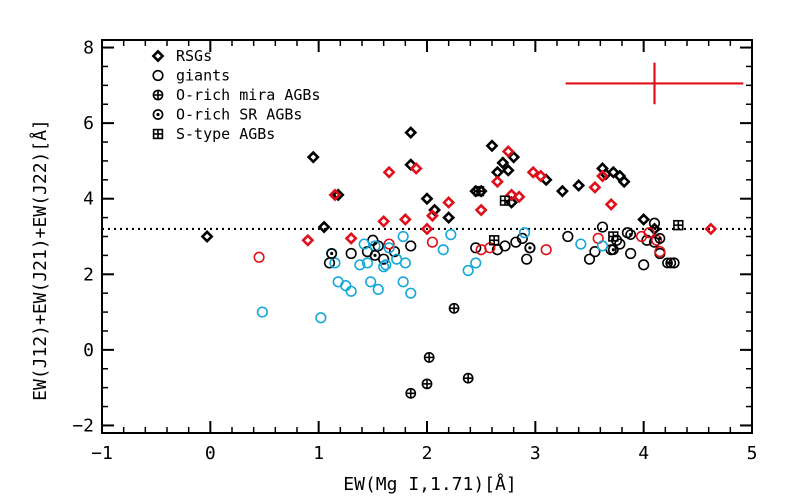  What do you see at coordinates (88, 274) in the screenshot?
I see `y-tick-label: 2` at bounding box center [88, 274].